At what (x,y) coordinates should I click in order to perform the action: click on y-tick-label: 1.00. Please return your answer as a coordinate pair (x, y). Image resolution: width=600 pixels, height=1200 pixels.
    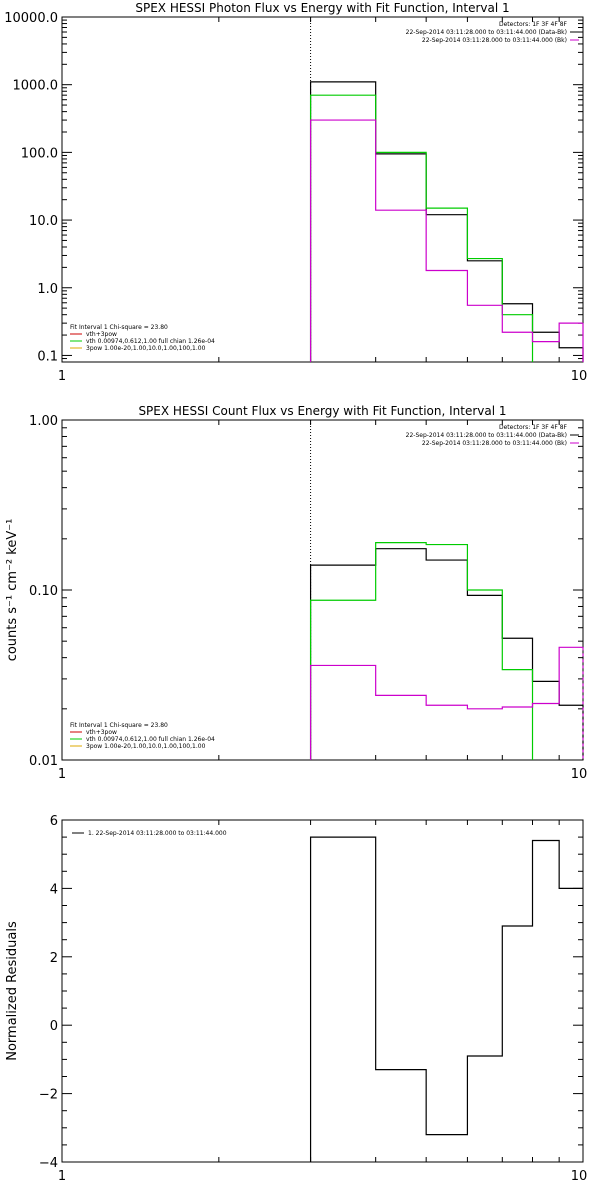
    Looking at the image, I should click on (43, 421).